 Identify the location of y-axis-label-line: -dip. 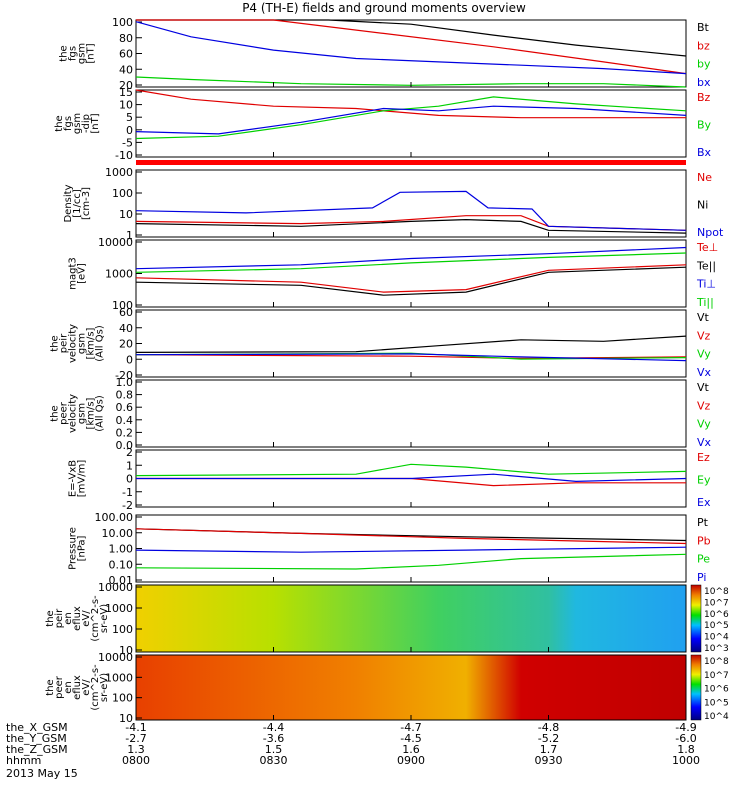
(86, 123).